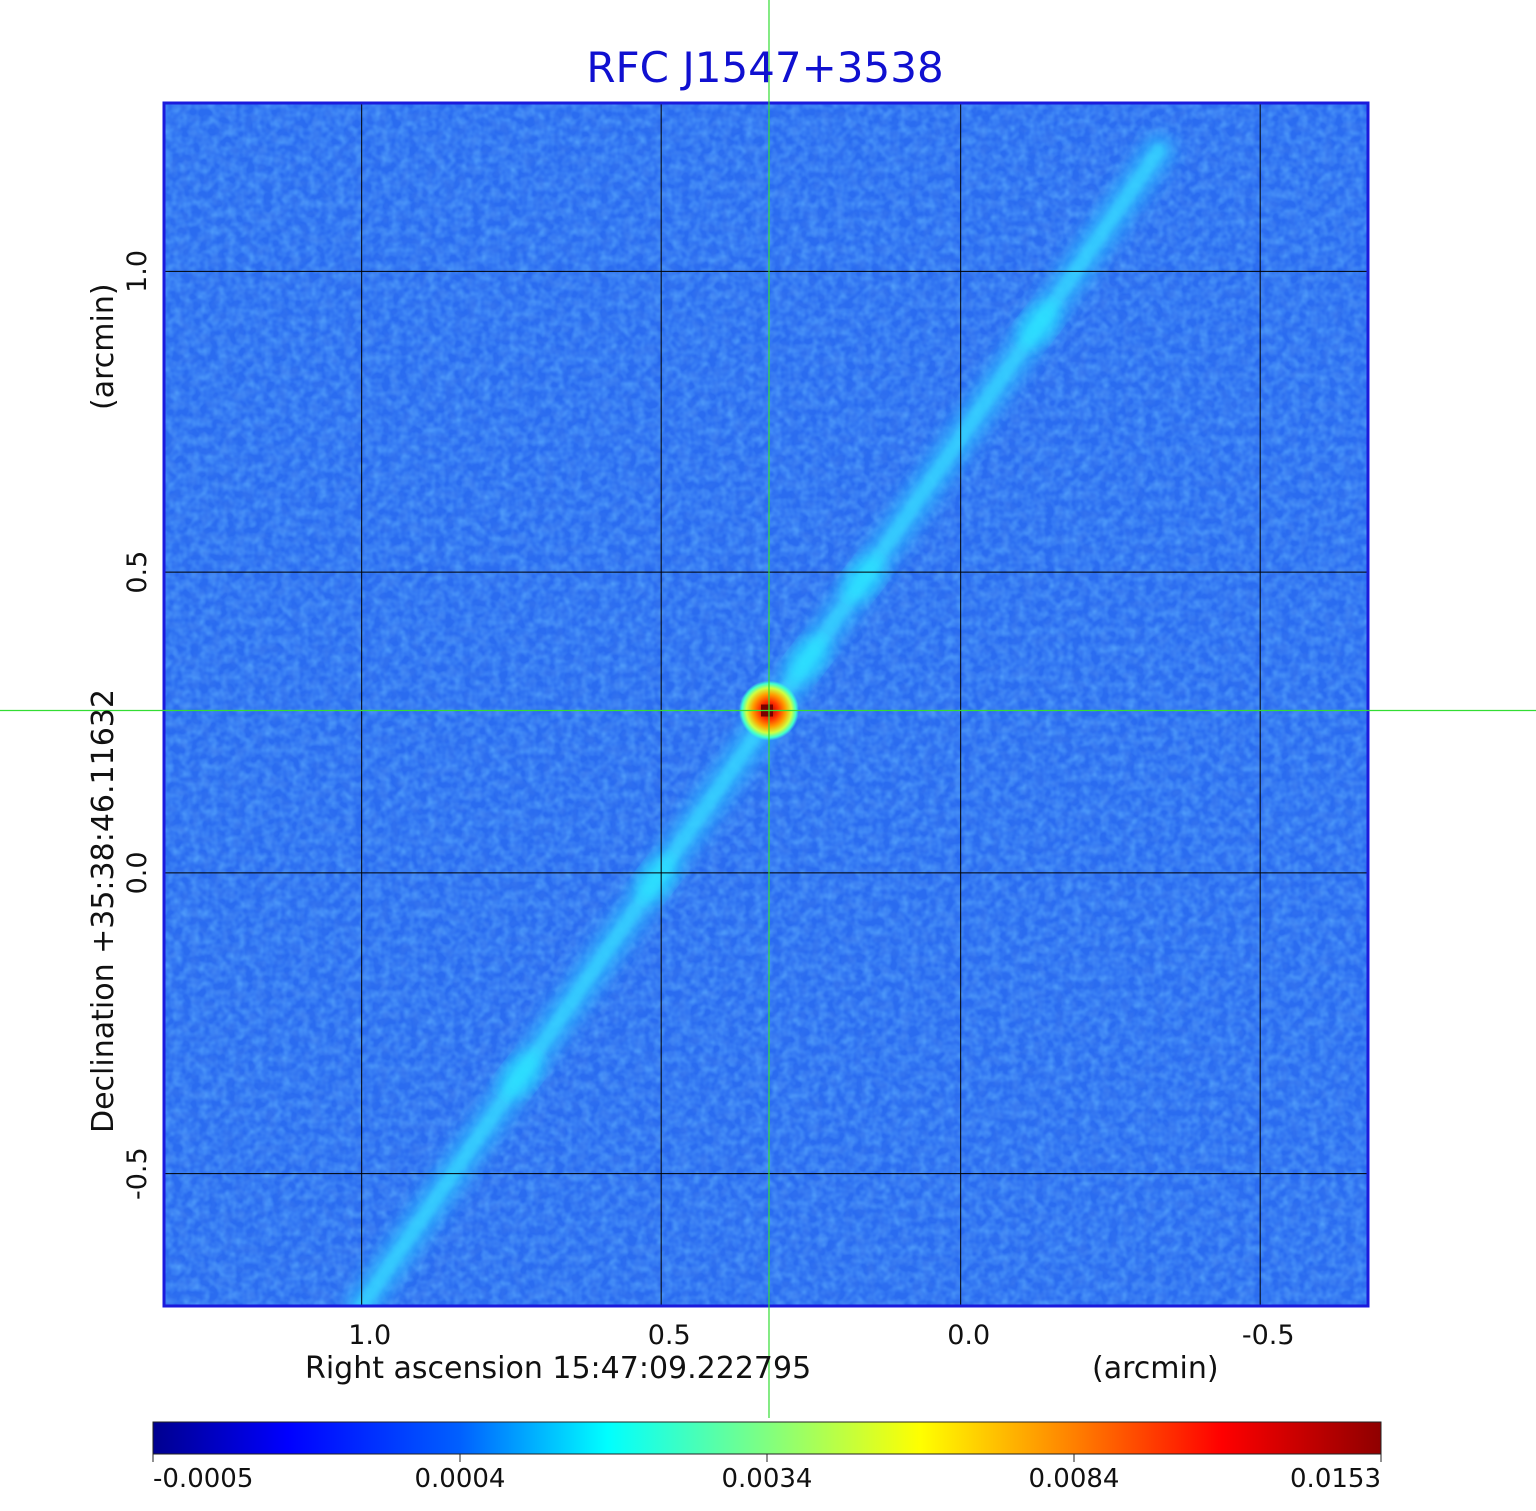  I want to click on x-axis-label: Right ascension 15:47:09.222795, so click(558, 1368).